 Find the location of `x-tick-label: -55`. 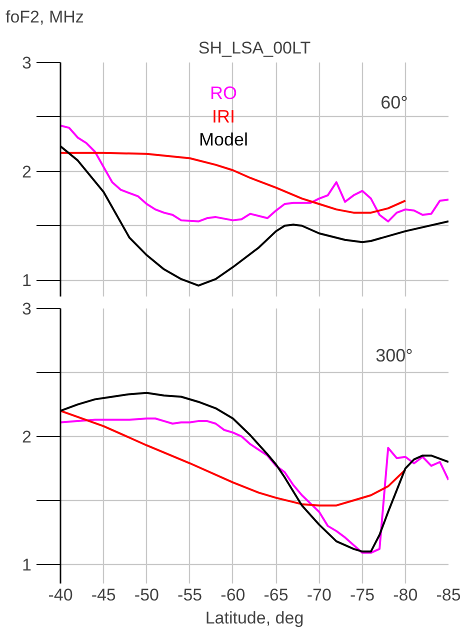

x-tick-label: -55 is located at coordinates (190, 595).